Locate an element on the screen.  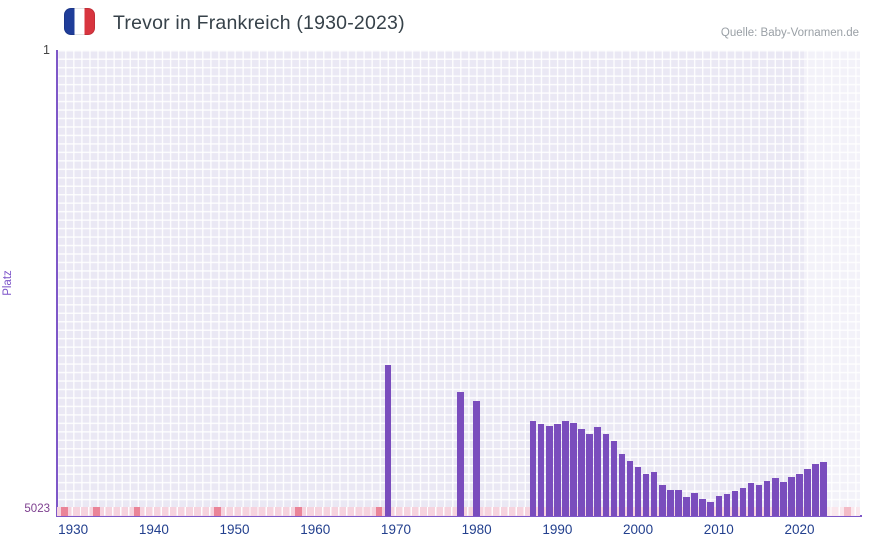
bar-1978 is located at coordinates (460, 454).